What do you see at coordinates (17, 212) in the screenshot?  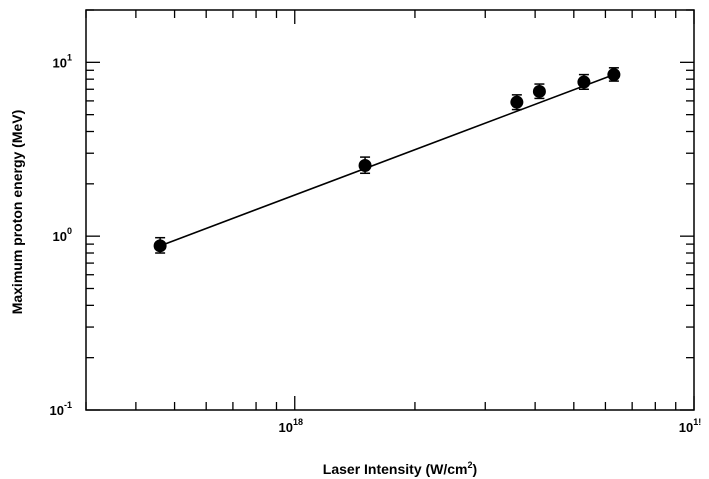 I see `y-axis-label: Maximum proton energy (MeV)` at bounding box center [17, 212].